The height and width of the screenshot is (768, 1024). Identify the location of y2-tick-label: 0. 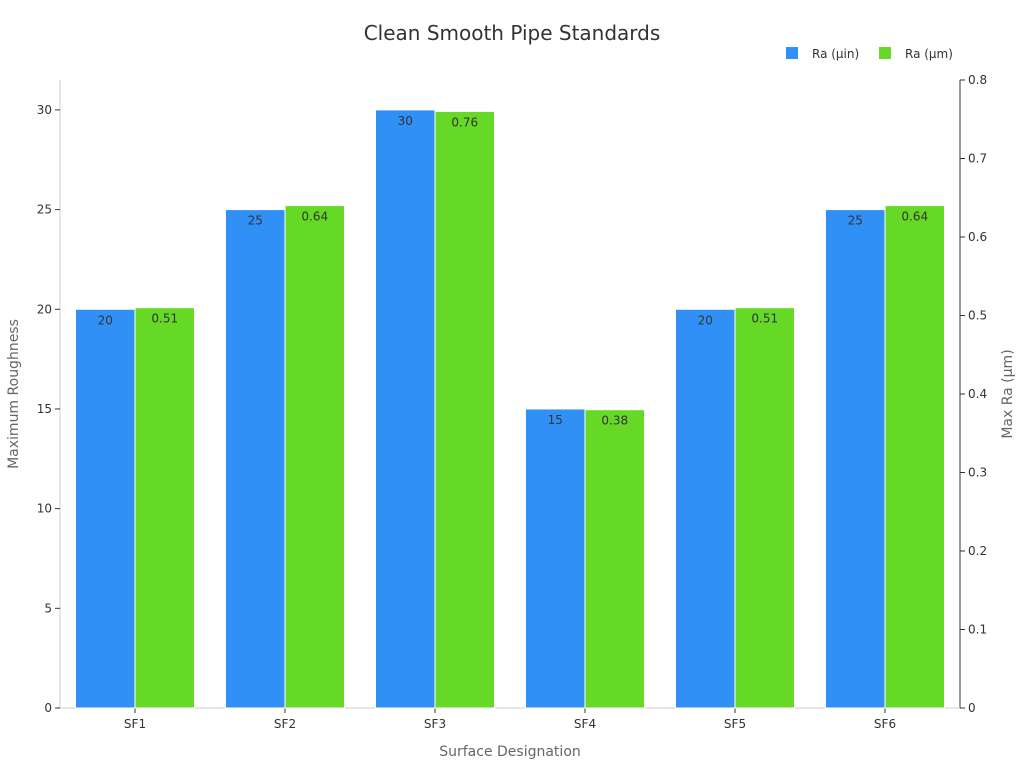
(972, 708).